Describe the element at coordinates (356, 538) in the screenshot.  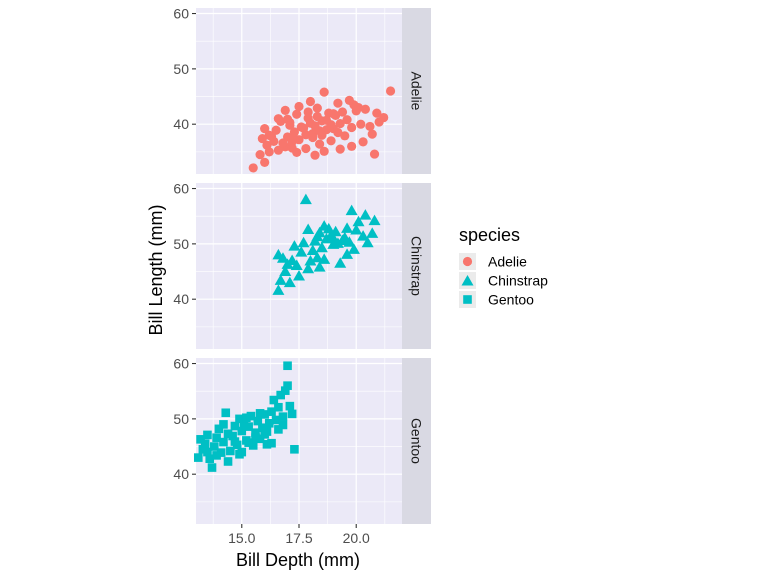
I see `x-tick-label: 20.0` at that location.